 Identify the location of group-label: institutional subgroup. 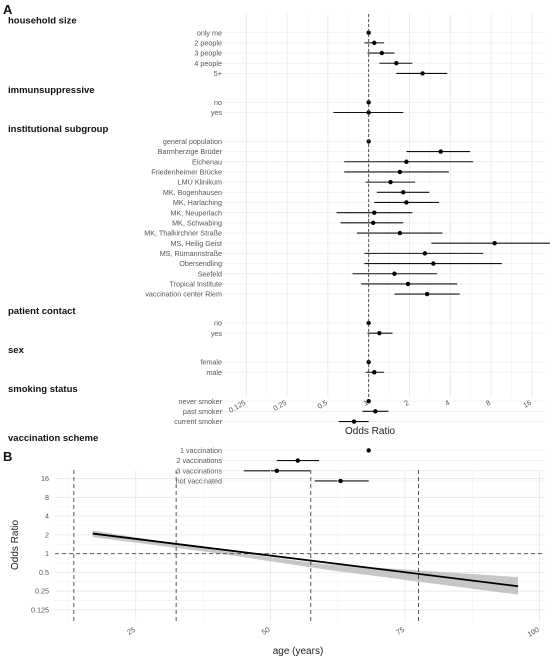
(58, 129).